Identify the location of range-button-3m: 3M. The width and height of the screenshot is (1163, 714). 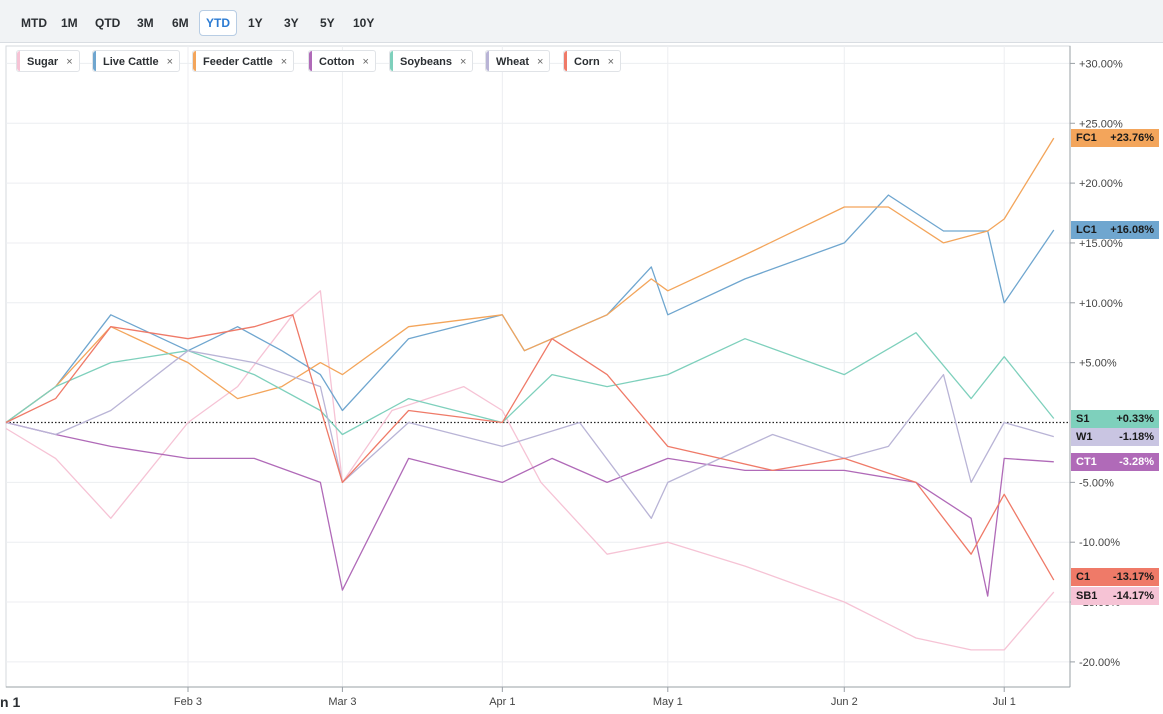
(145, 23).